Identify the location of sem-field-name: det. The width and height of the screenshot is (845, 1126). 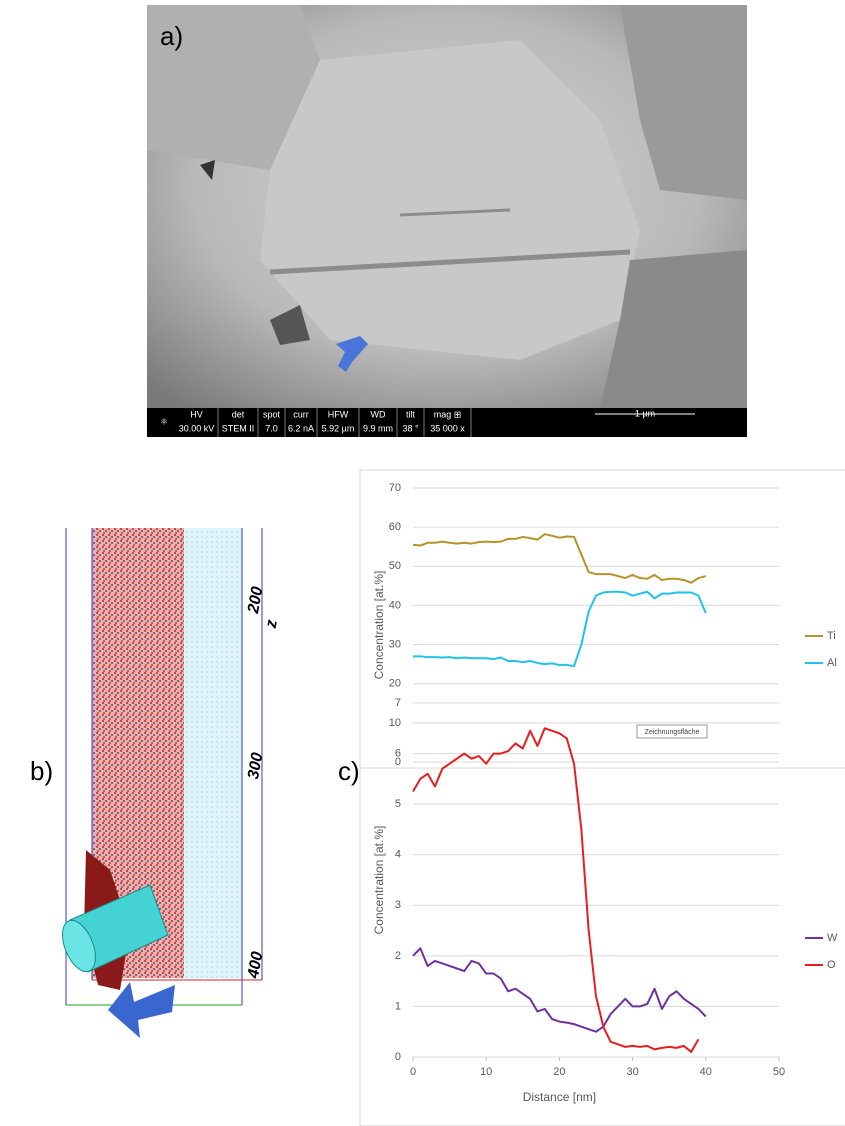
(238, 414).